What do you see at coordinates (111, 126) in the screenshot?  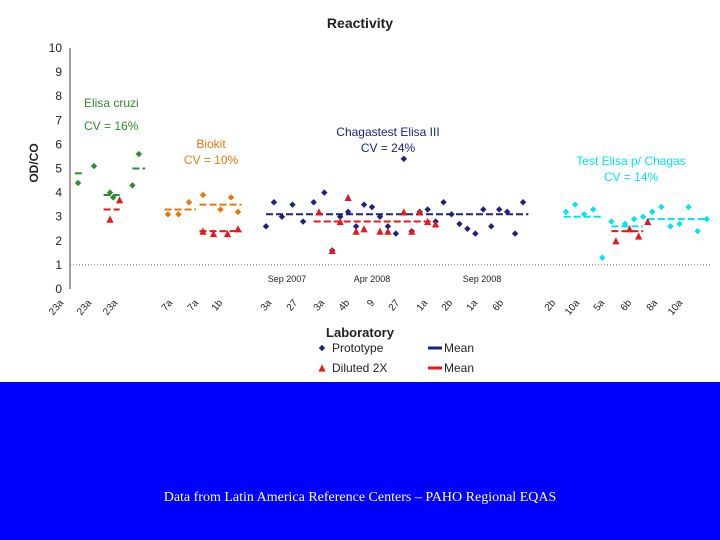 I see `group-cv-label: CV = 16%` at bounding box center [111, 126].